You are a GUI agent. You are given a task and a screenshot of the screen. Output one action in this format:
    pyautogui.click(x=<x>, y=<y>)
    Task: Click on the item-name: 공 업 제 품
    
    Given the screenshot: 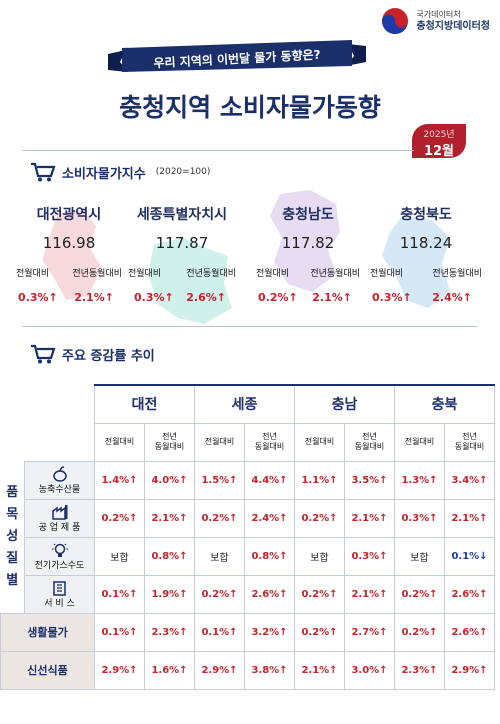 What is the action you would take?
    pyautogui.click(x=59, y=527)
    